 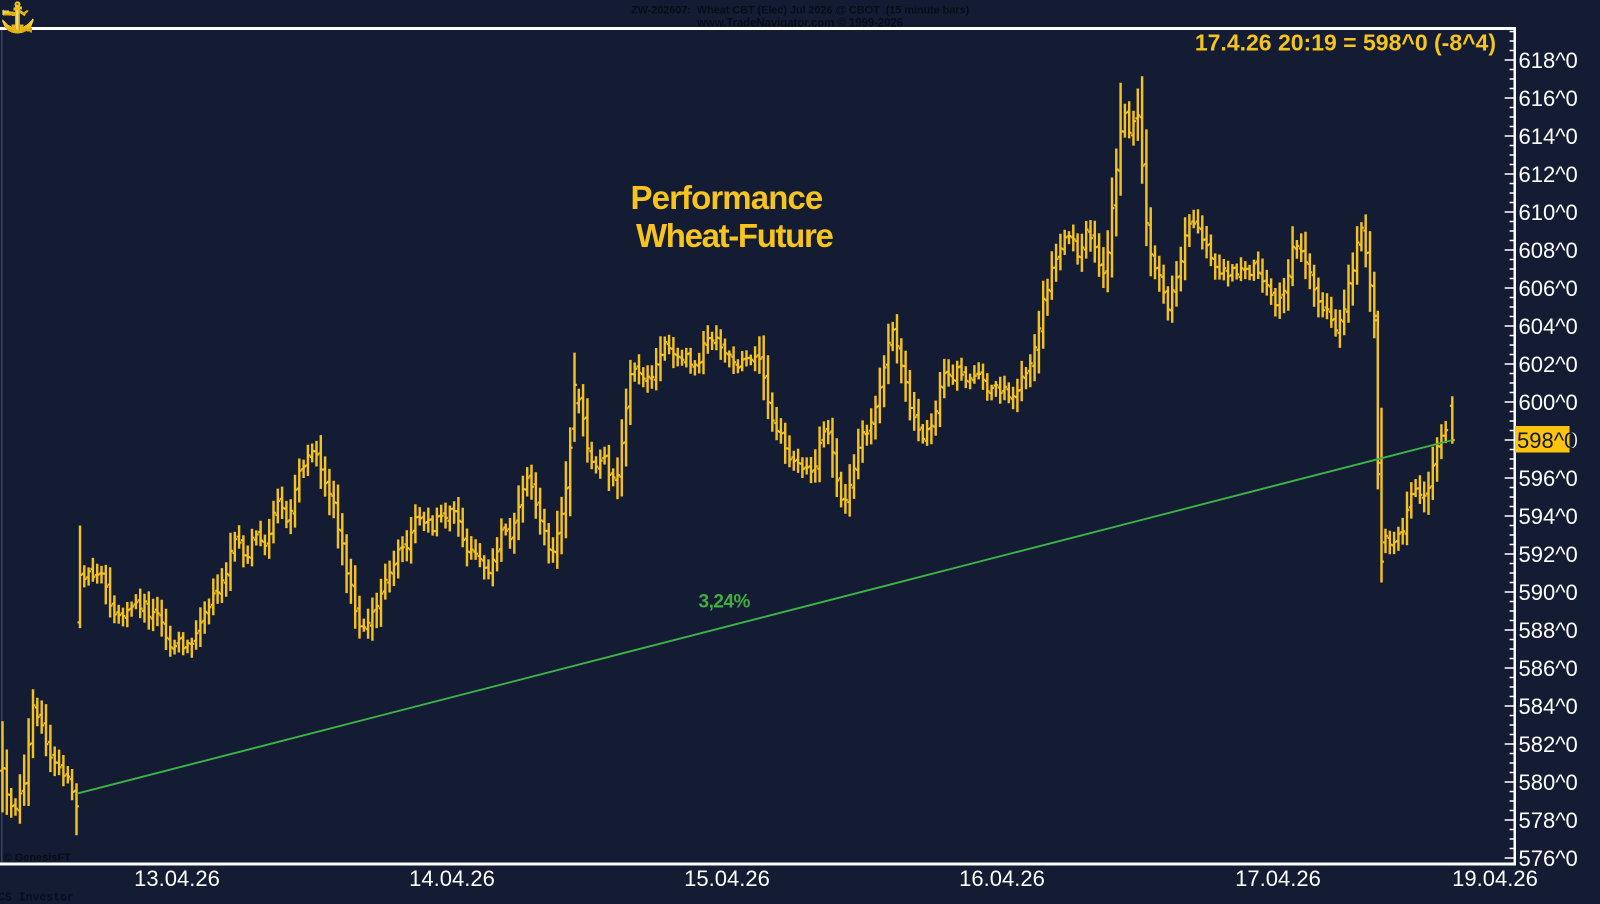 What do you see at coordinates (1548, 402) in the screenshot?
I see `svg-text: 600^0` at bounding box center [1548, 402].